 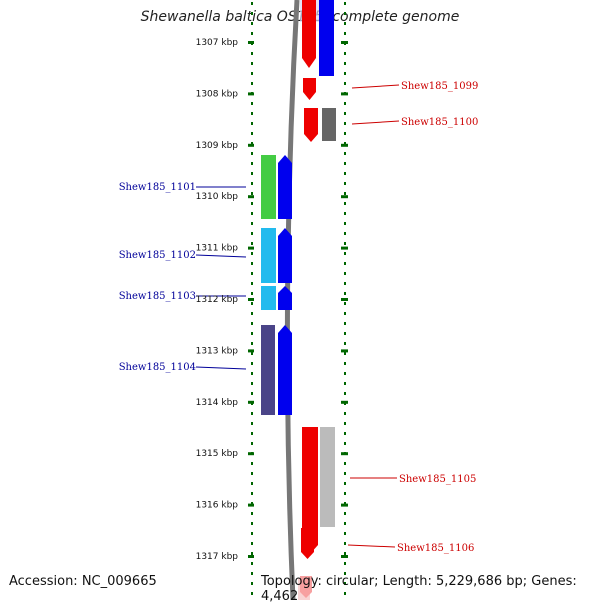 I want to click on ruler-label: 1311 kbp, so click(x=217, y=249).